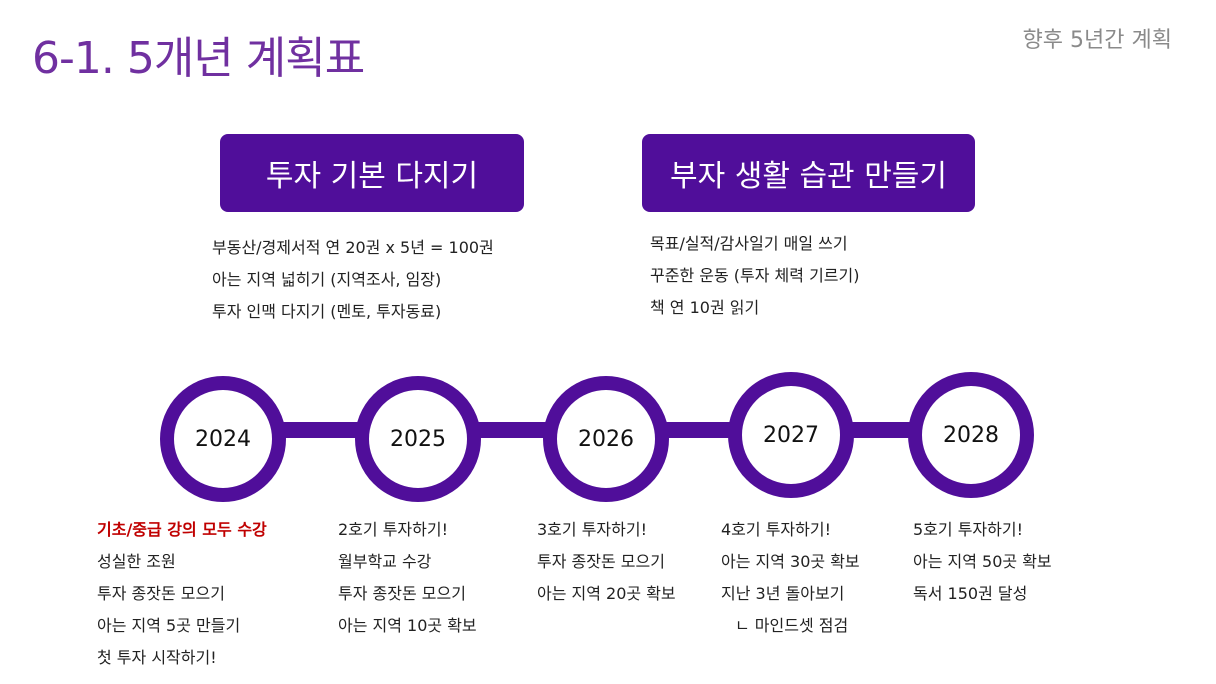 This screenshot has width=1216, height=684. What do you see at coordinates (968, 529) in the screenshot?
I see `list-item: 5호기 투자하기!` at bounding box center [968, 529].